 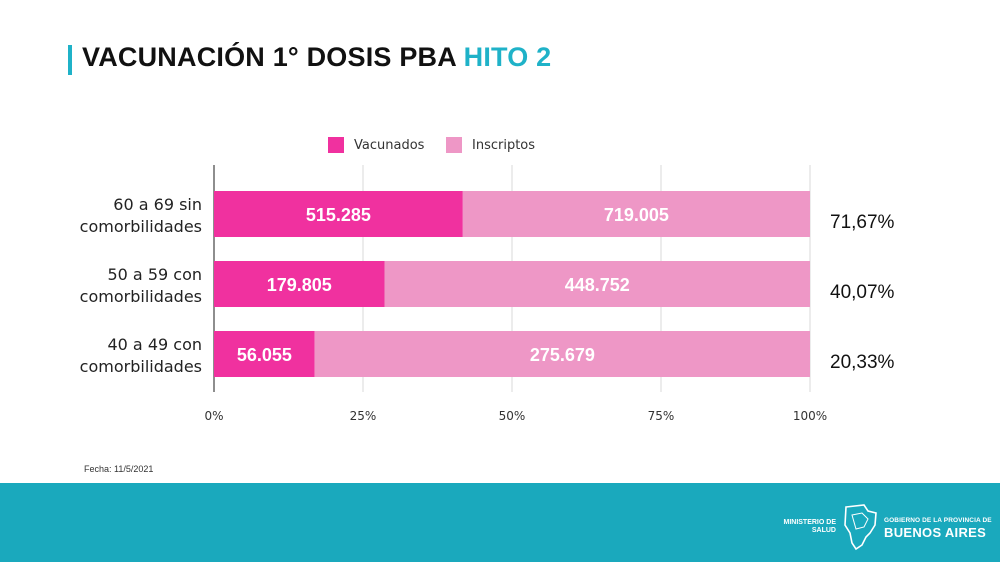 I want to click on page-title: VACUNACIÓN 1° DOSIS PBA HITO 2, so click(x=316, y=57).